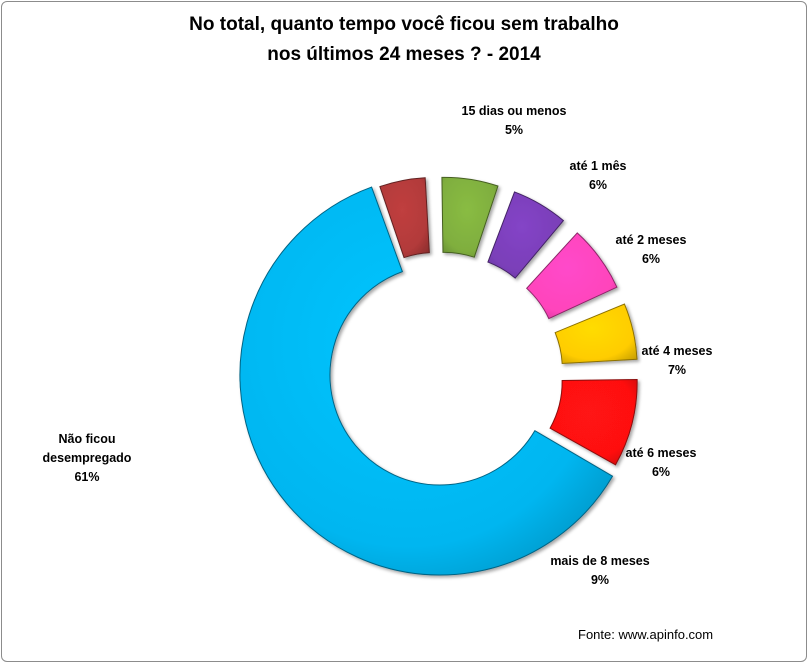  Describe the element at coordinates (598, 166) in the screenshot. I see `slice-name-2: até 1 mês` at that location.